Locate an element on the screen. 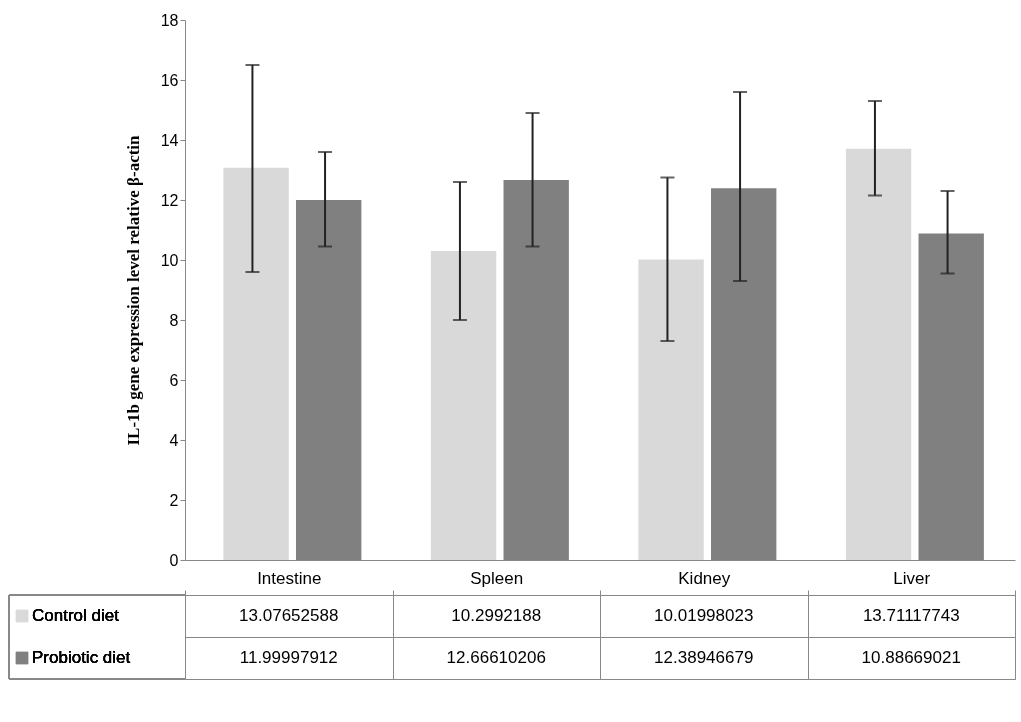 The width and height of the screenshot is (1021, 722). x-tick-label: Intestine is located at coordinates (289, 578).